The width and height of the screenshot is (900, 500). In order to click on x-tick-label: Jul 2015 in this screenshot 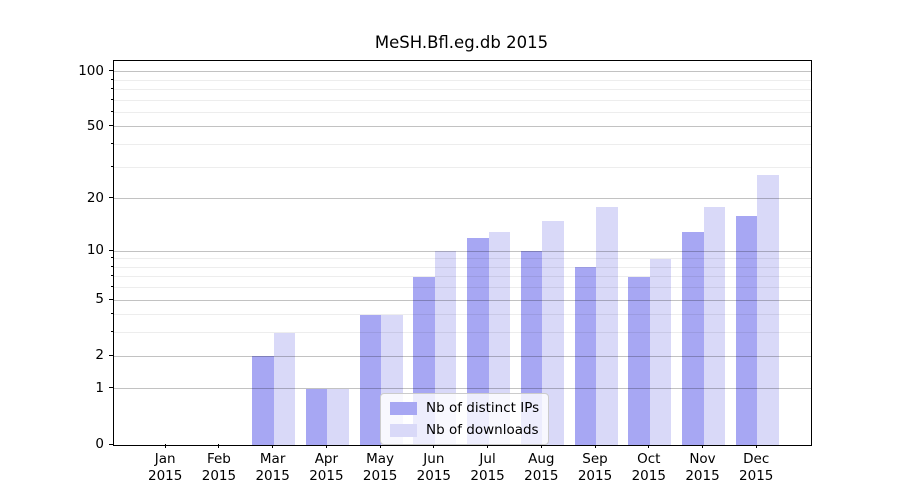, I will do `click(488, 468)`.